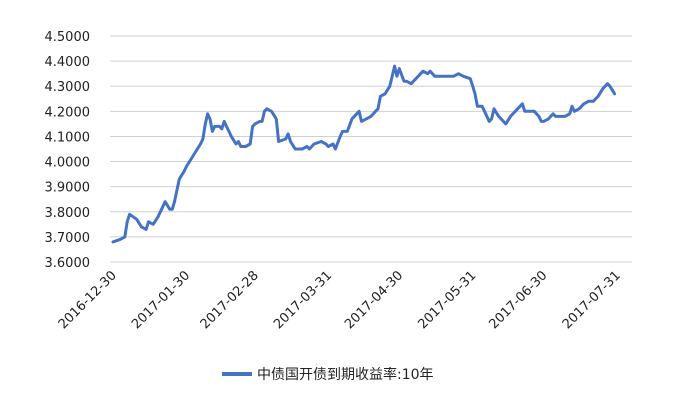 The width and height of the screenshot is (675, 413). I want to click on x-tick-label: 2017-01-30, so click(161, 300).